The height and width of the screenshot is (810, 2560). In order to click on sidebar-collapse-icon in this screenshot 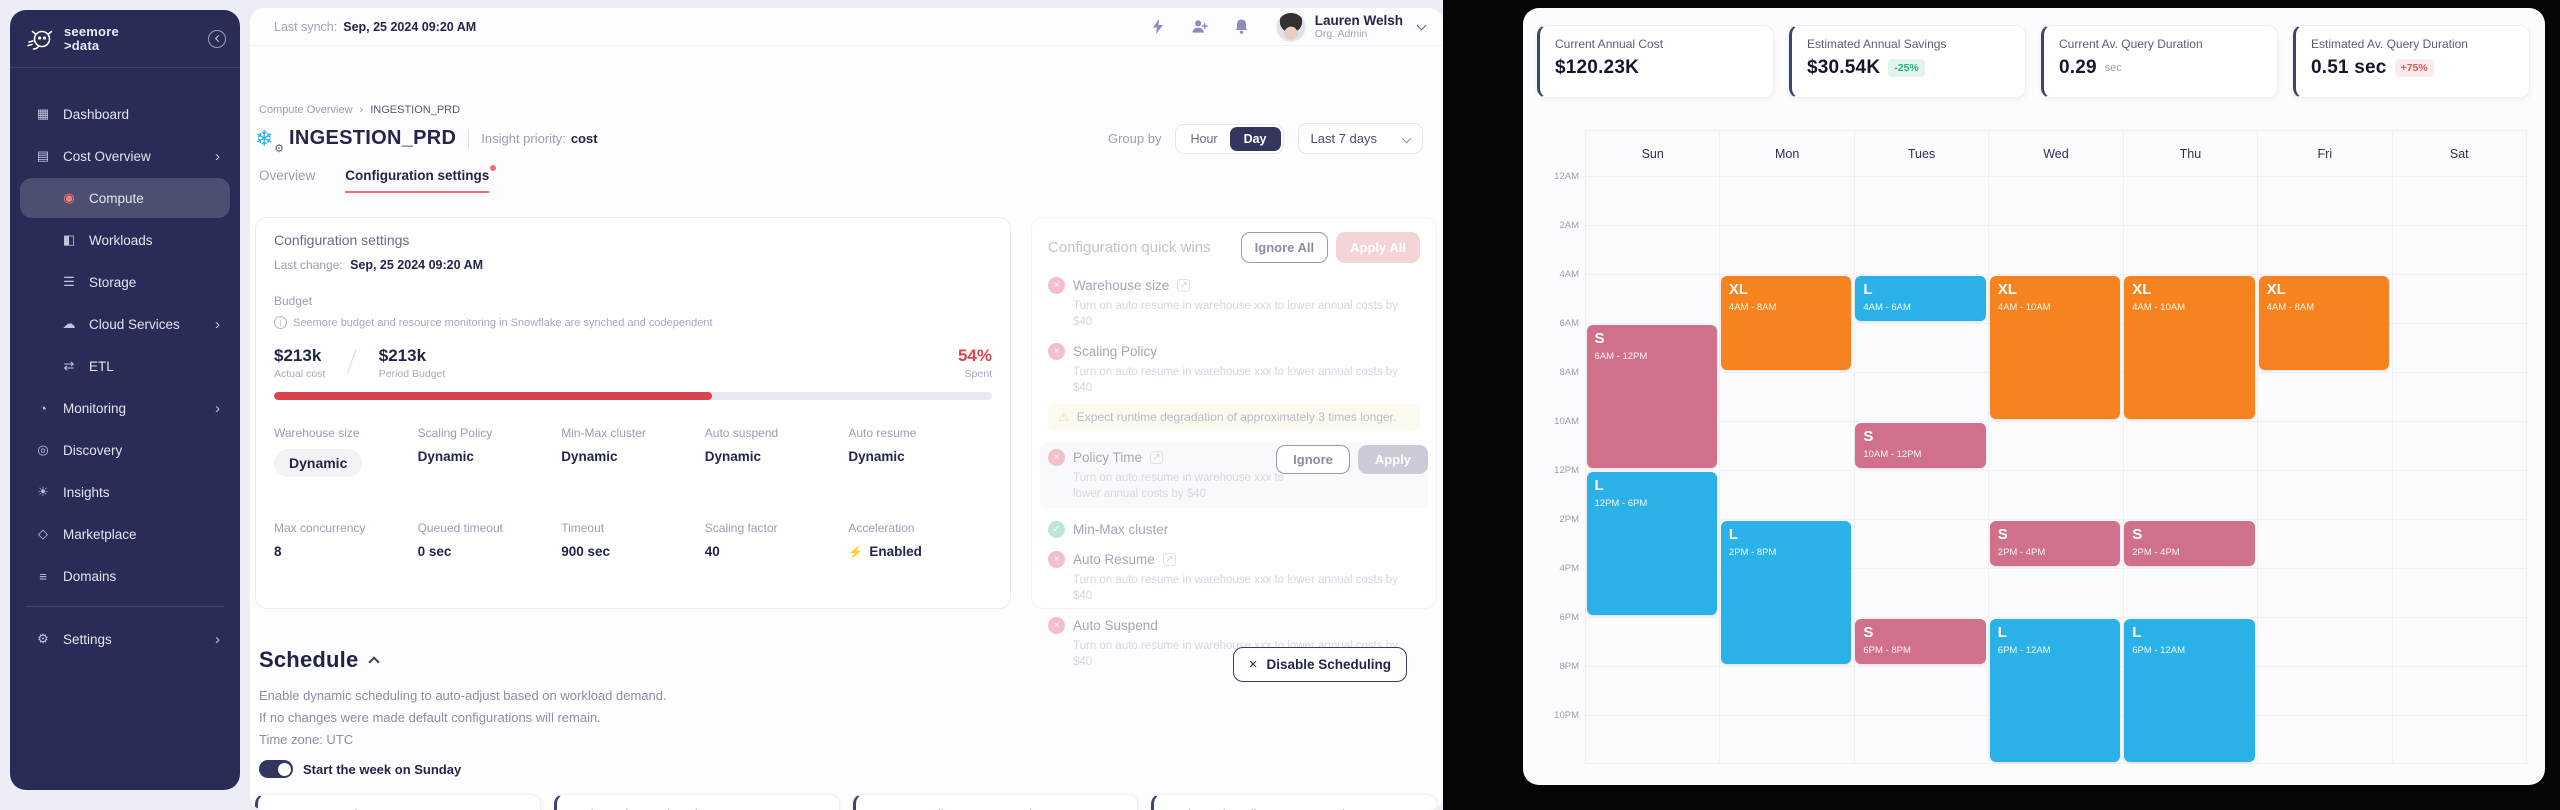, I will do `click(217, 38)`.